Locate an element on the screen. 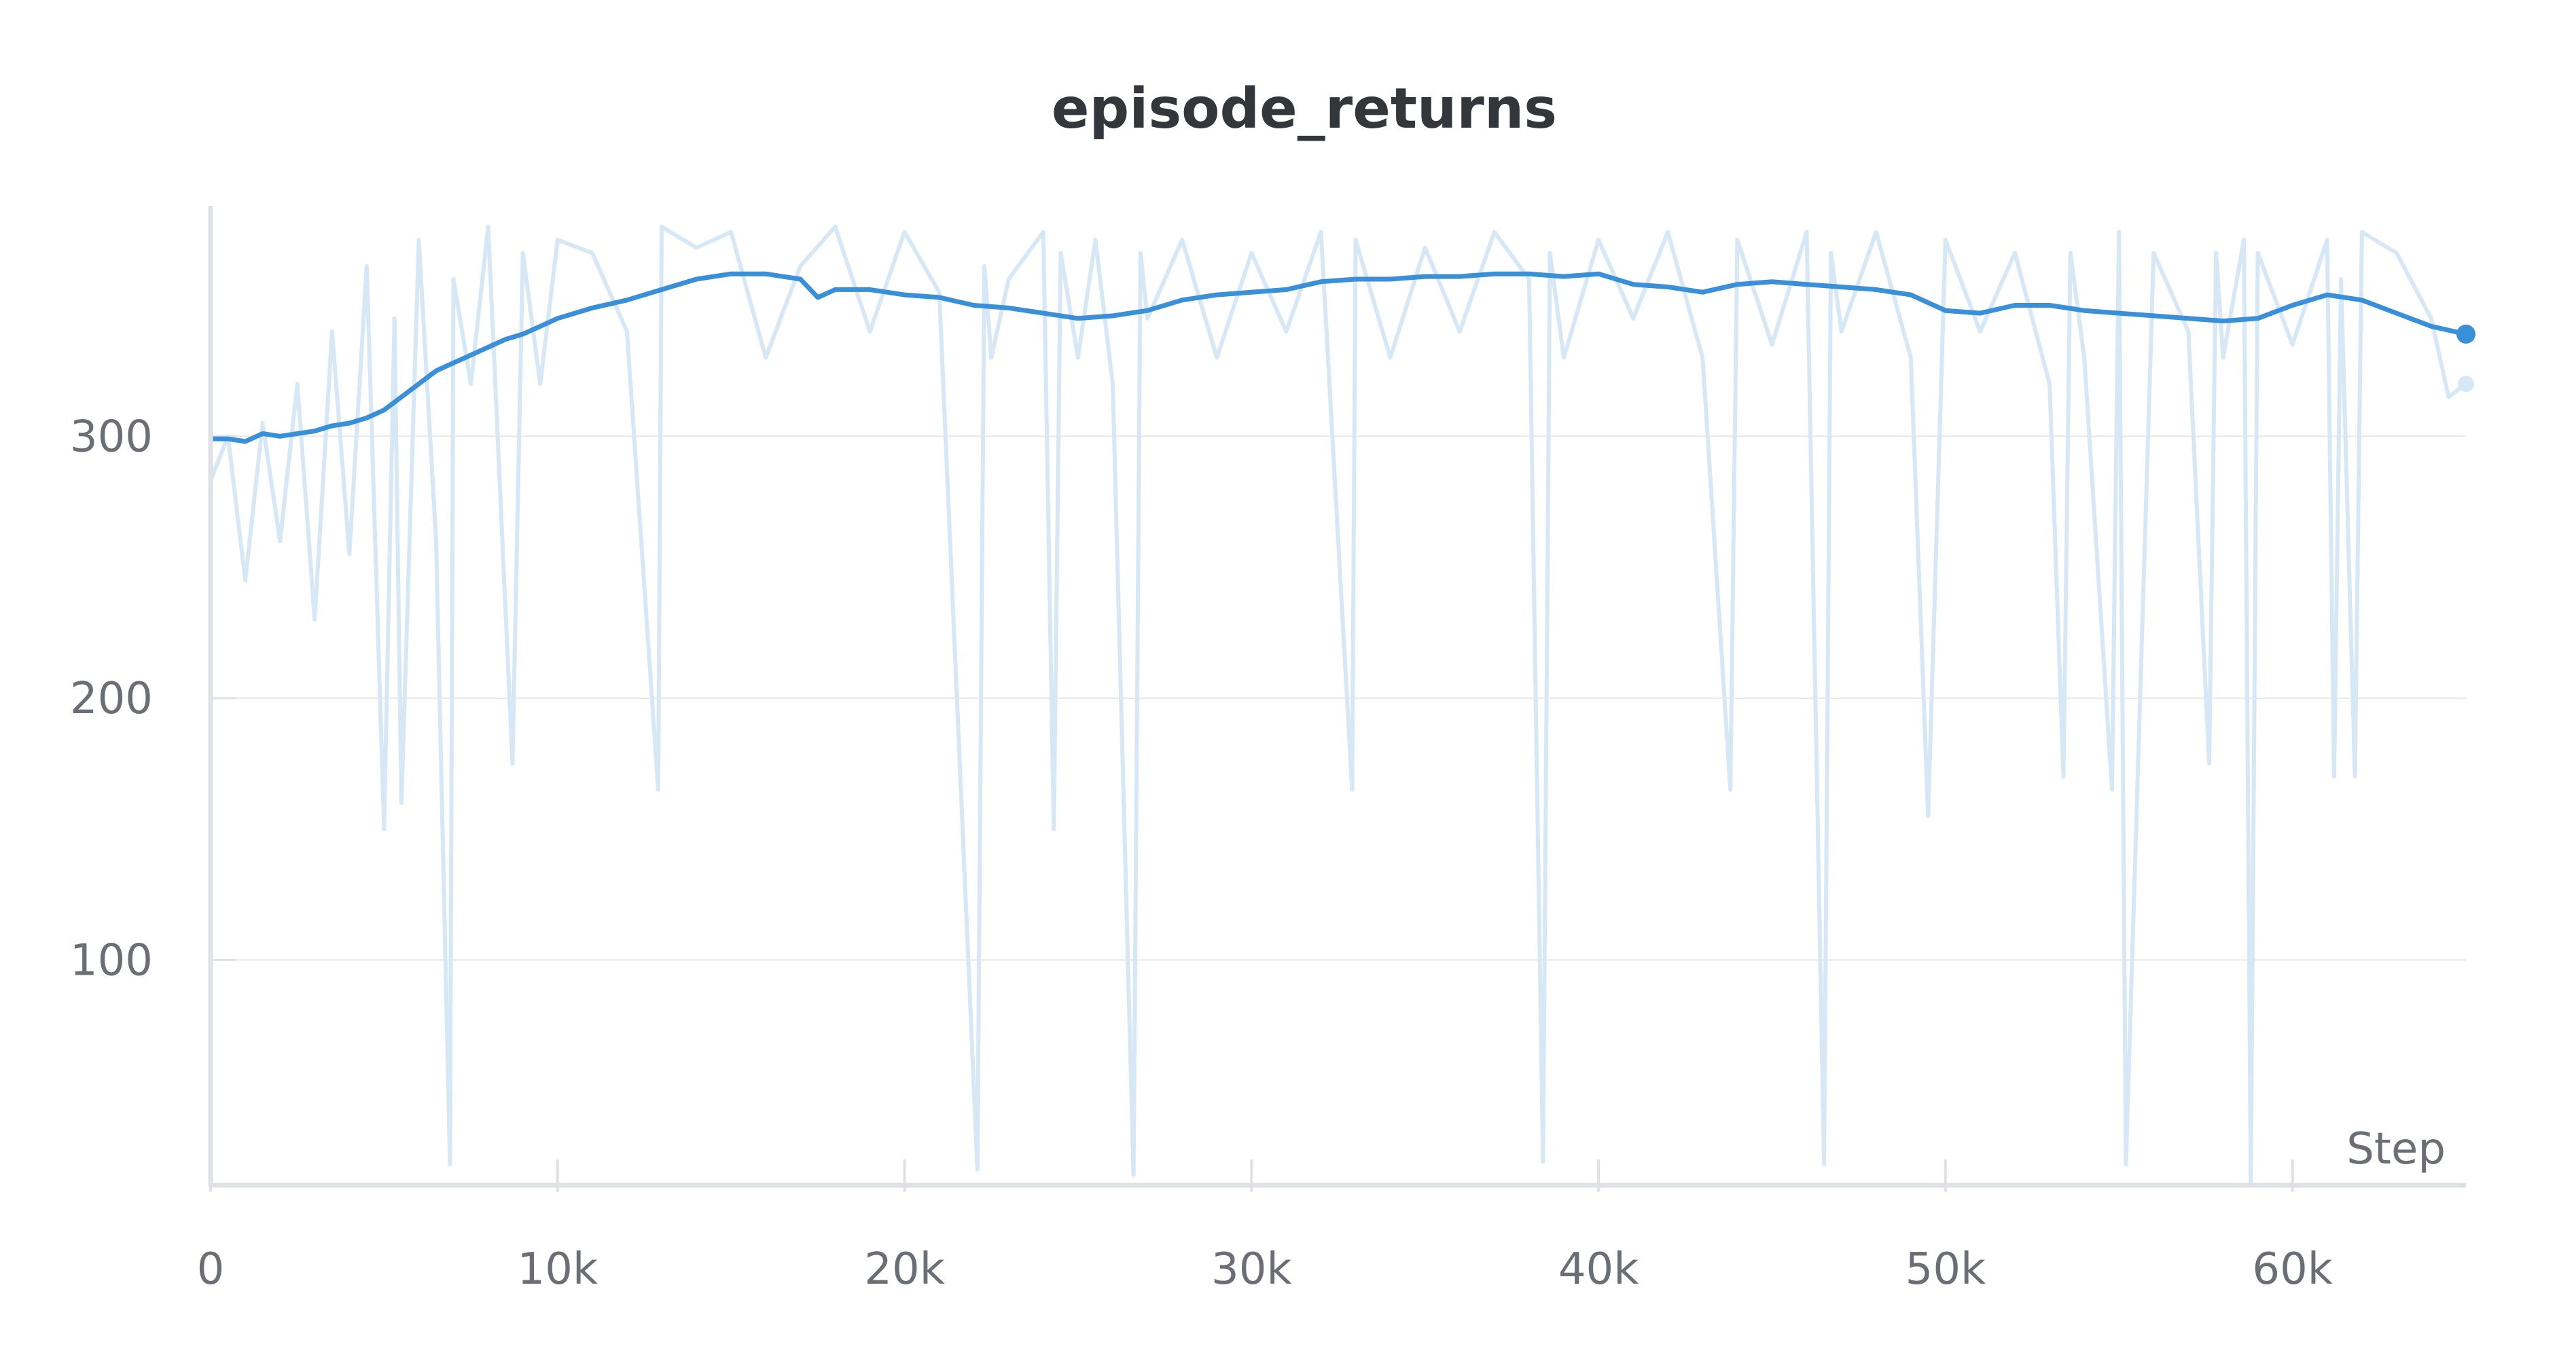  smoothed-series-line is located at coordinates (1339, 357).